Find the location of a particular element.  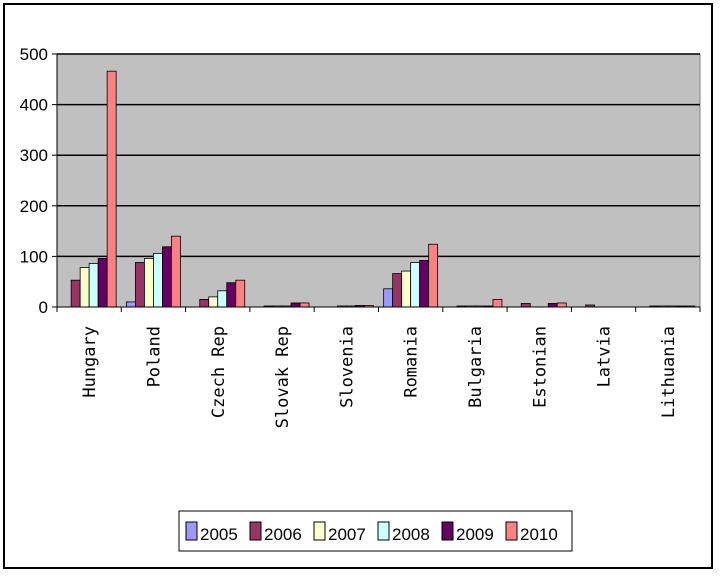

x-tick-label: Estonian is located at coordinates (540, 367).